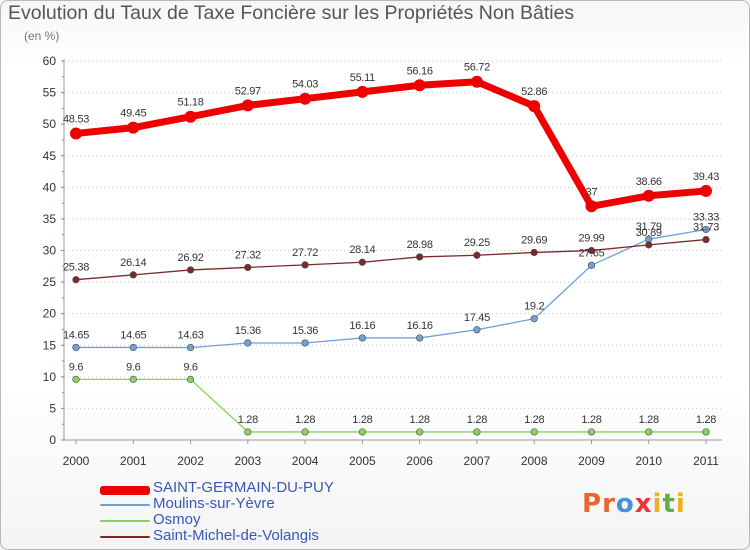 This screenshot has height=550, width=750. I want to click on chart-subtitle: (en %), so click(42, 36).